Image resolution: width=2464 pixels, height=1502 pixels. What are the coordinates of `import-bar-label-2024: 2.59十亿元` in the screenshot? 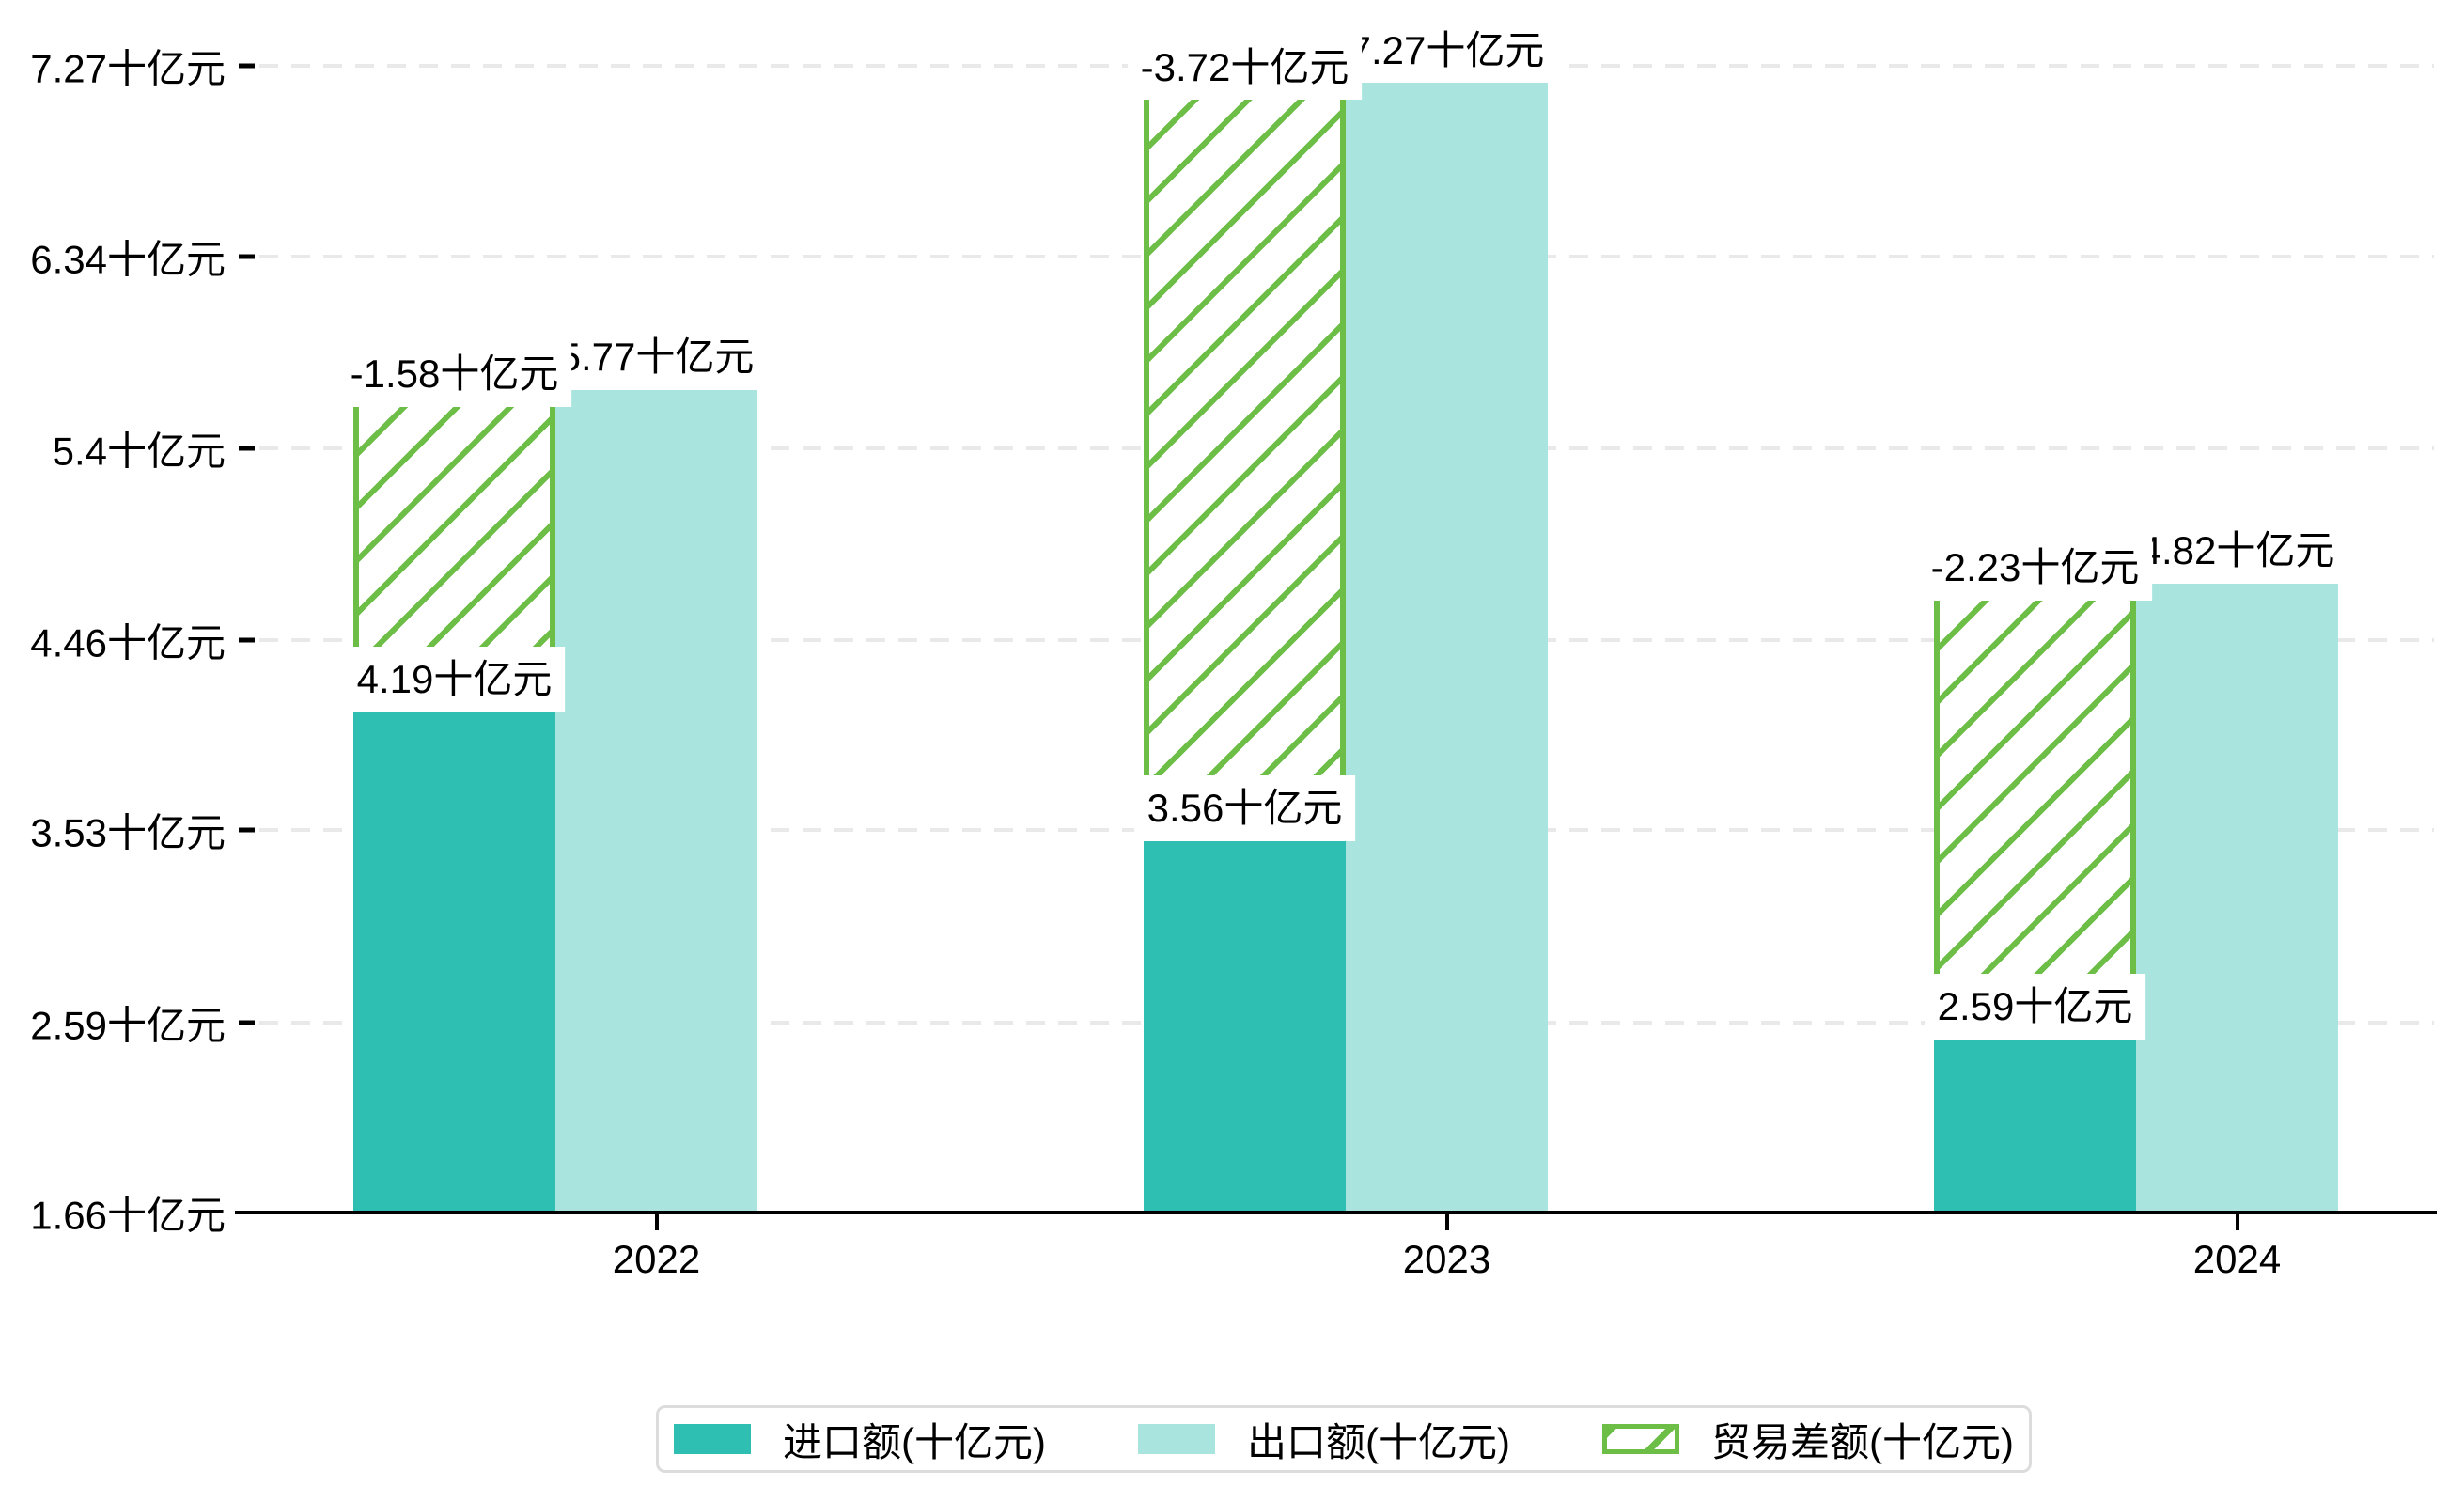 It's located at (2035, 1007).